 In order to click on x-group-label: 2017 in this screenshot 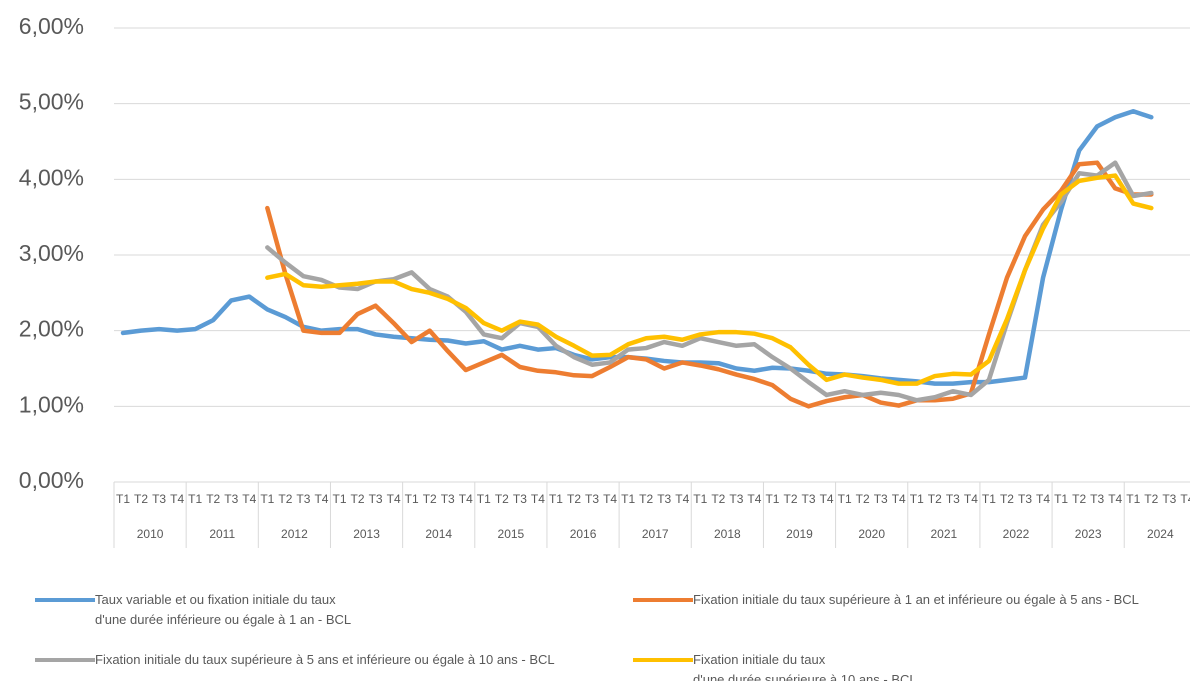, I will do `click(655, 534)`.